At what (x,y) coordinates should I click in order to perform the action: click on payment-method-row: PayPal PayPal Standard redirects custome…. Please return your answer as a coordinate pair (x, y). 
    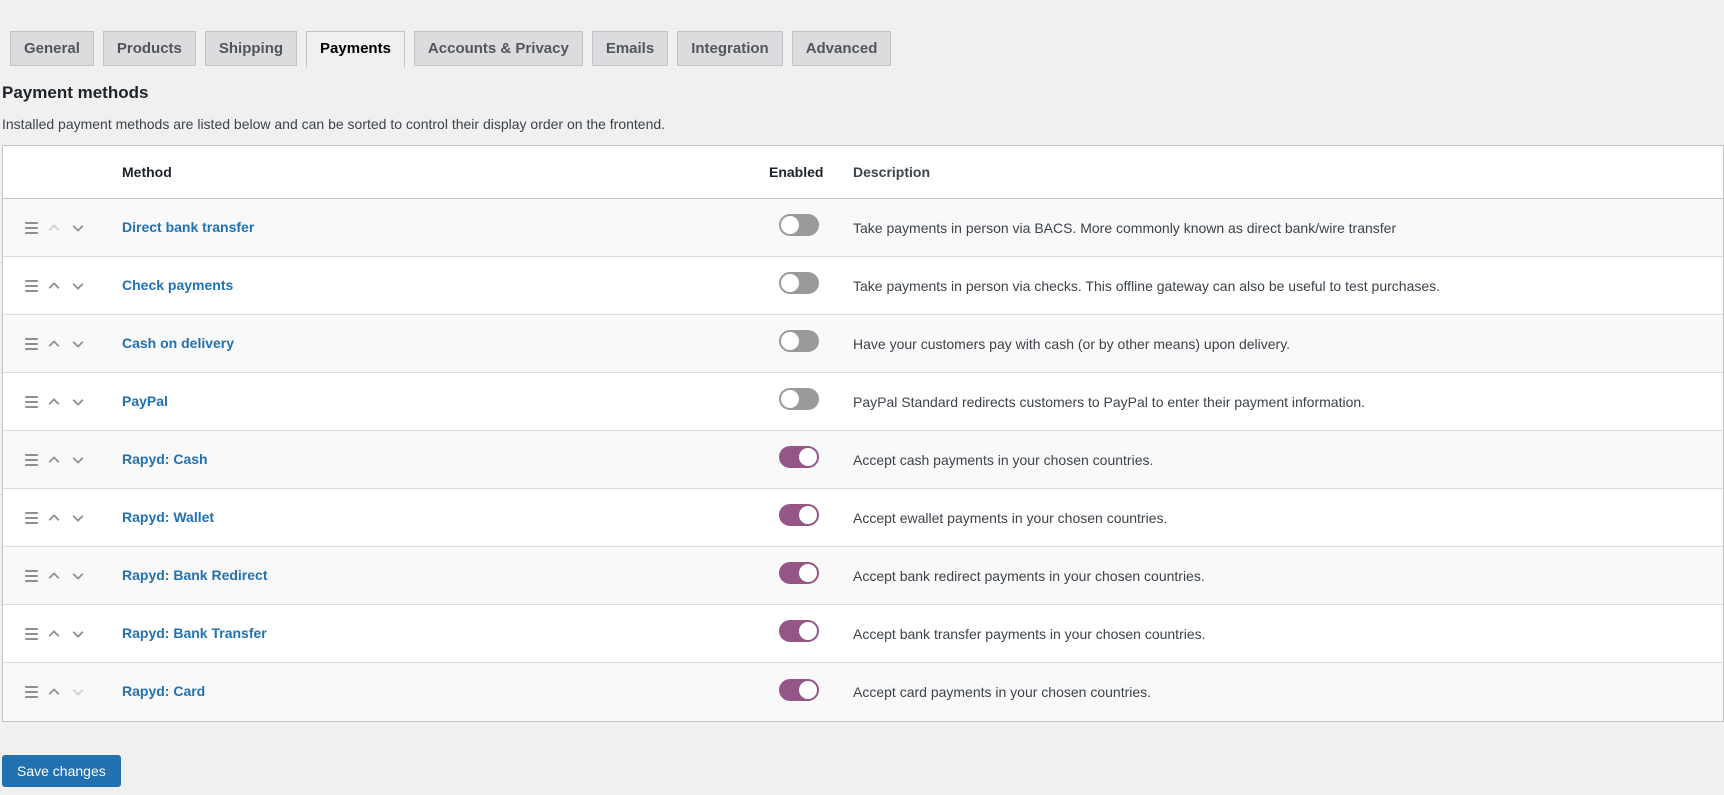
    Looking at the image, I should click on (863, 402).